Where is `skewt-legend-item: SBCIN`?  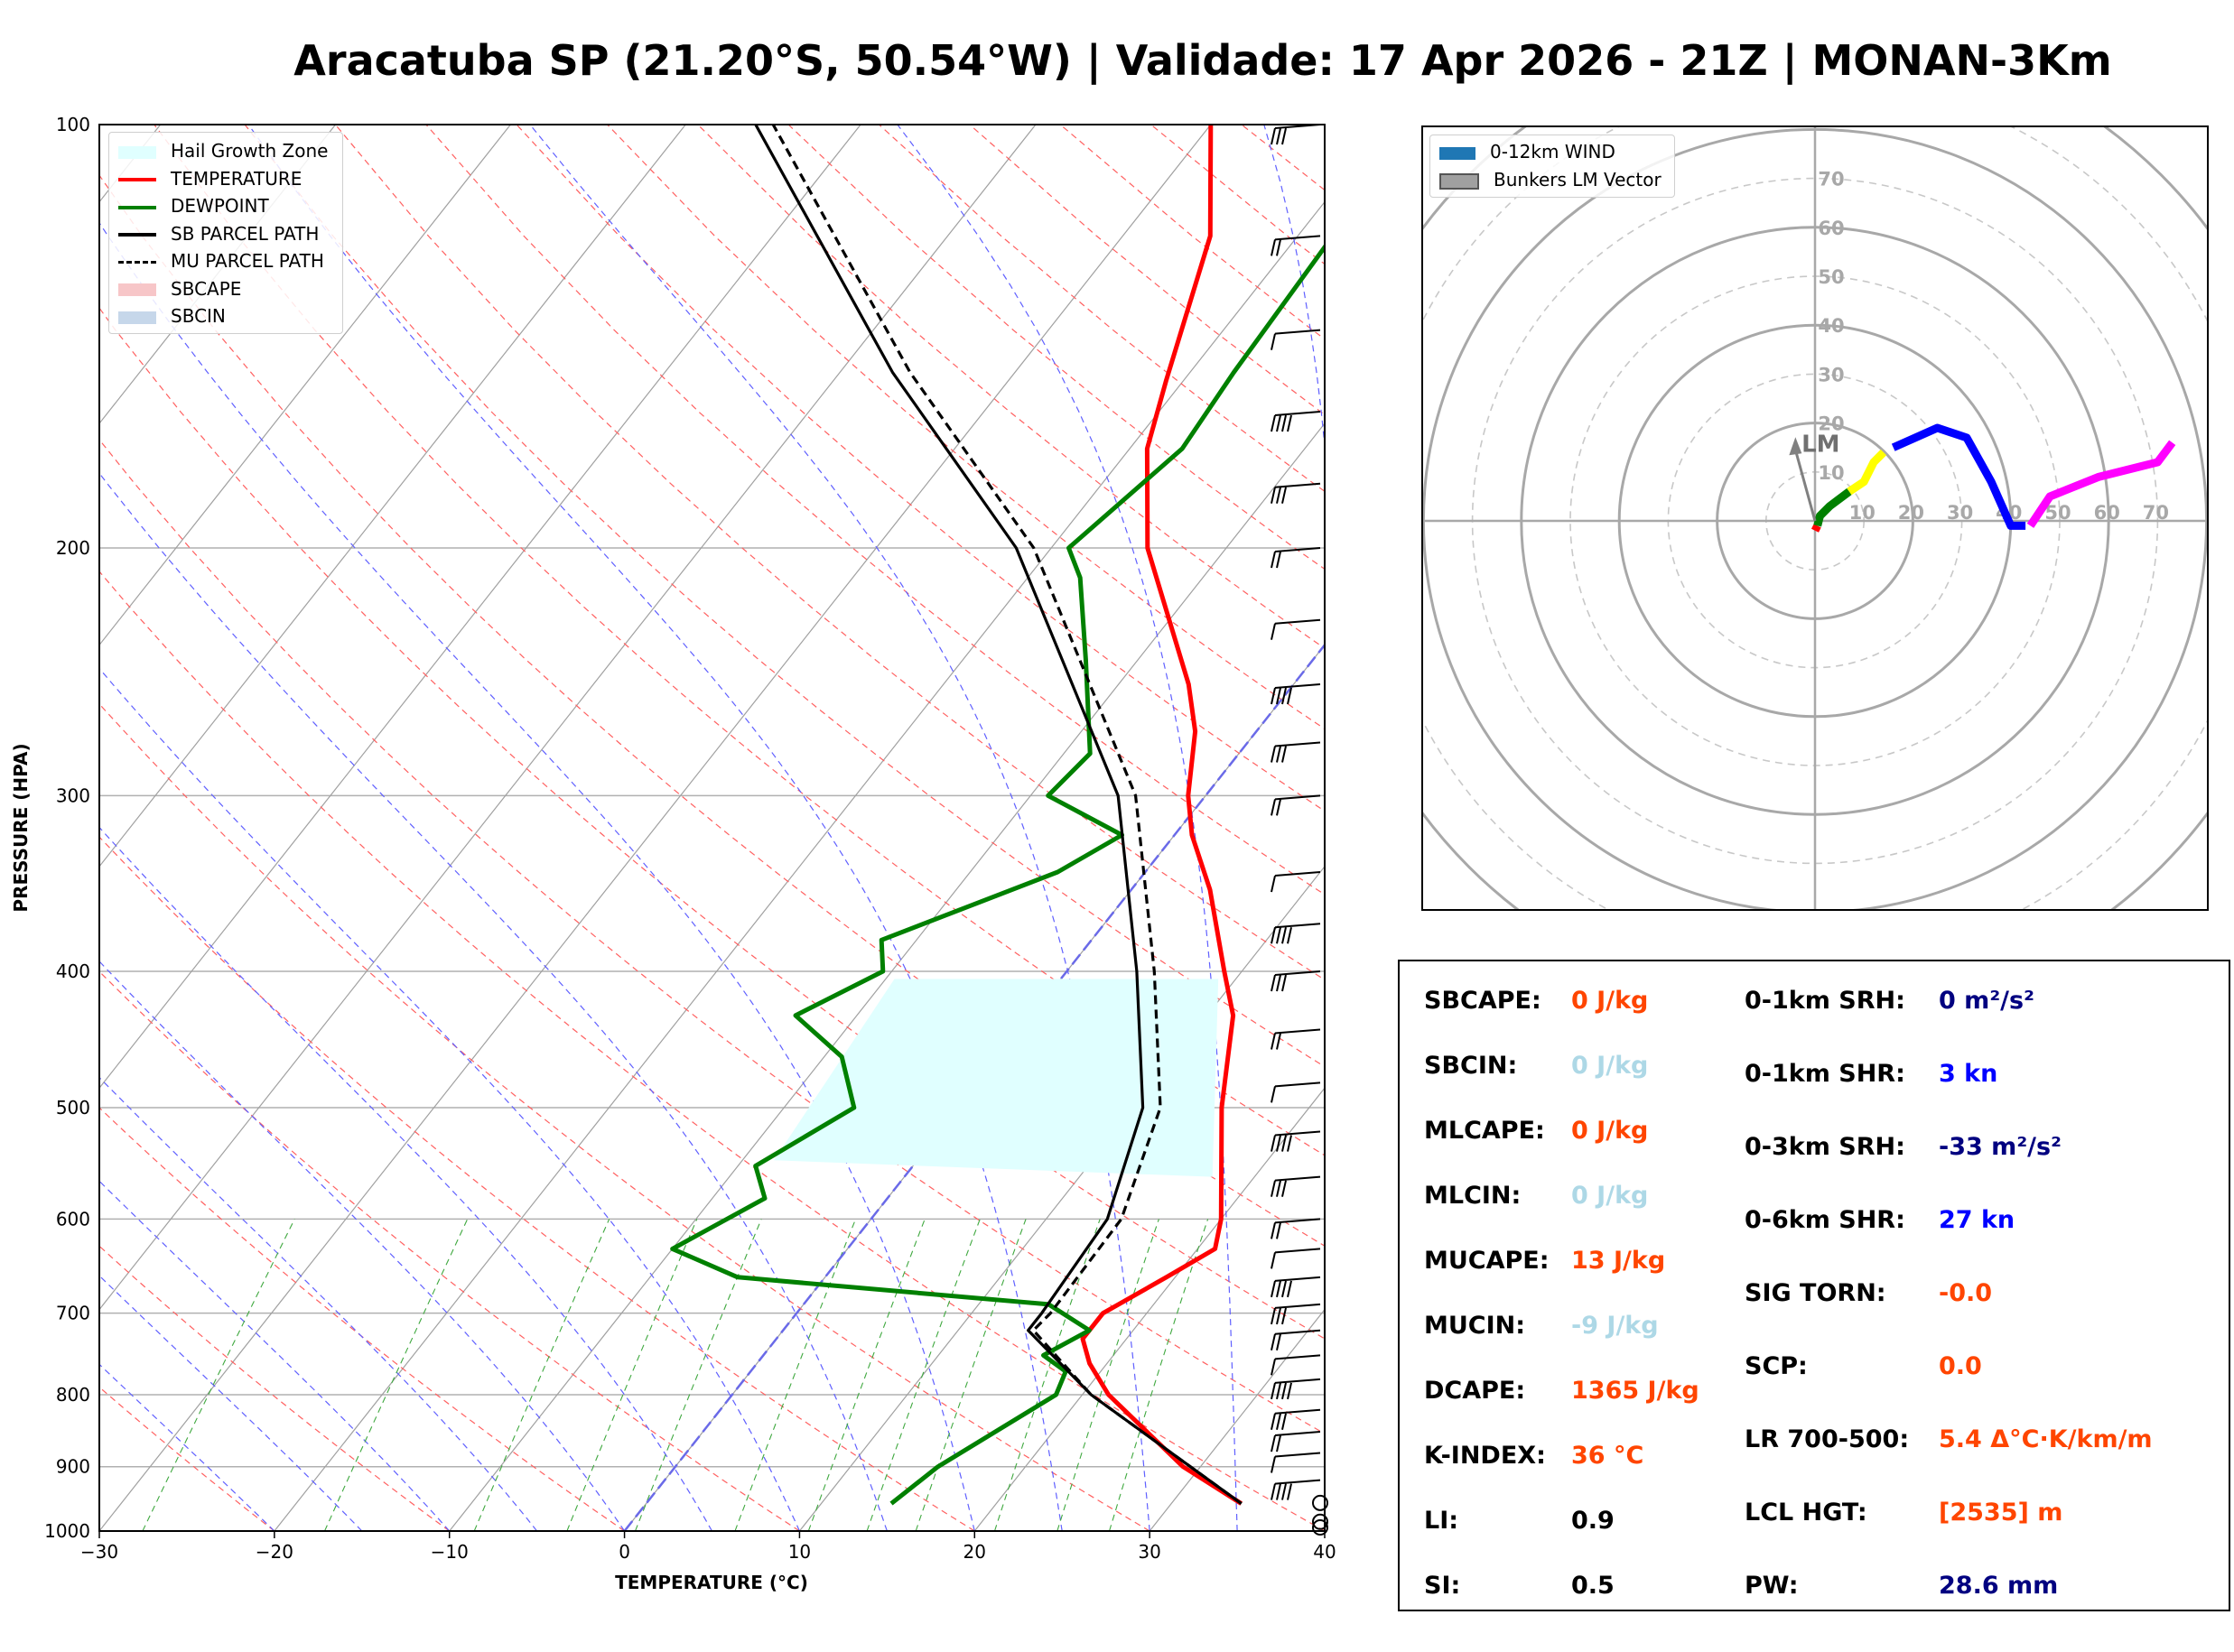 skewt-legend-item: SBCIN is located at coordinates (172, 316).